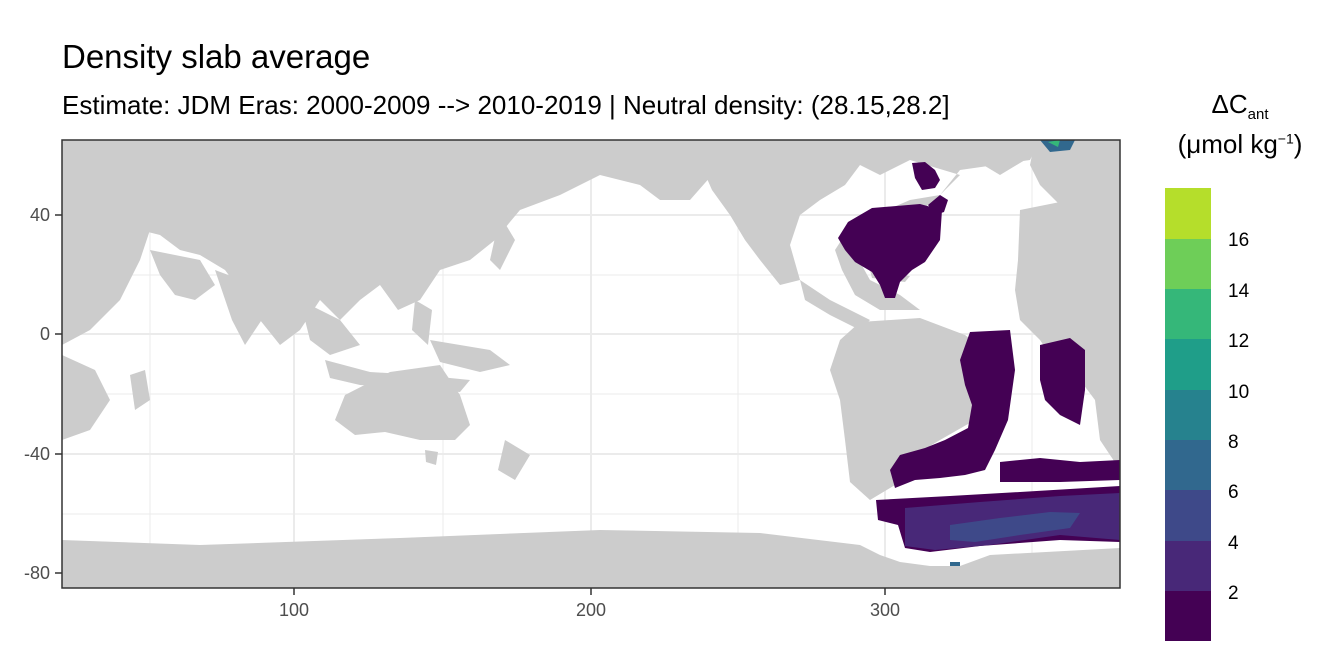 The width and height of the screenshot is (1344, 672). I want to click on land-philippines, so click(422, 322).